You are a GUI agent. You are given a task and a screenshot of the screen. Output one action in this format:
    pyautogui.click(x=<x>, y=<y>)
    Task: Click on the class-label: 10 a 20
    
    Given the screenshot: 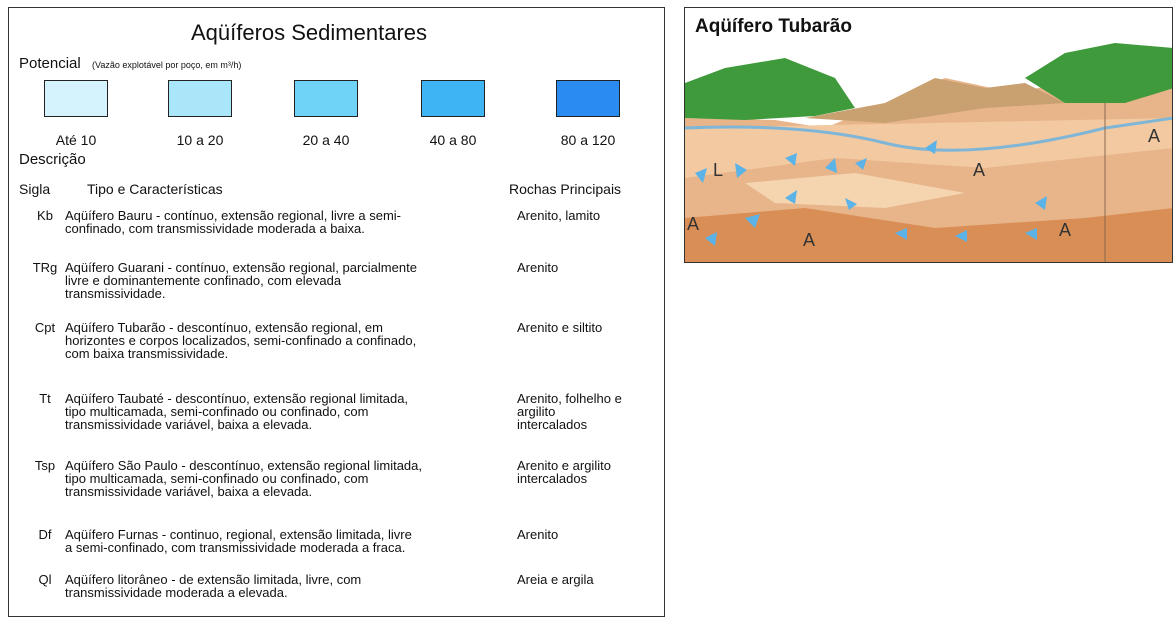 What is the action you would take?
    pyautogui.click(x=200, y=140)
    